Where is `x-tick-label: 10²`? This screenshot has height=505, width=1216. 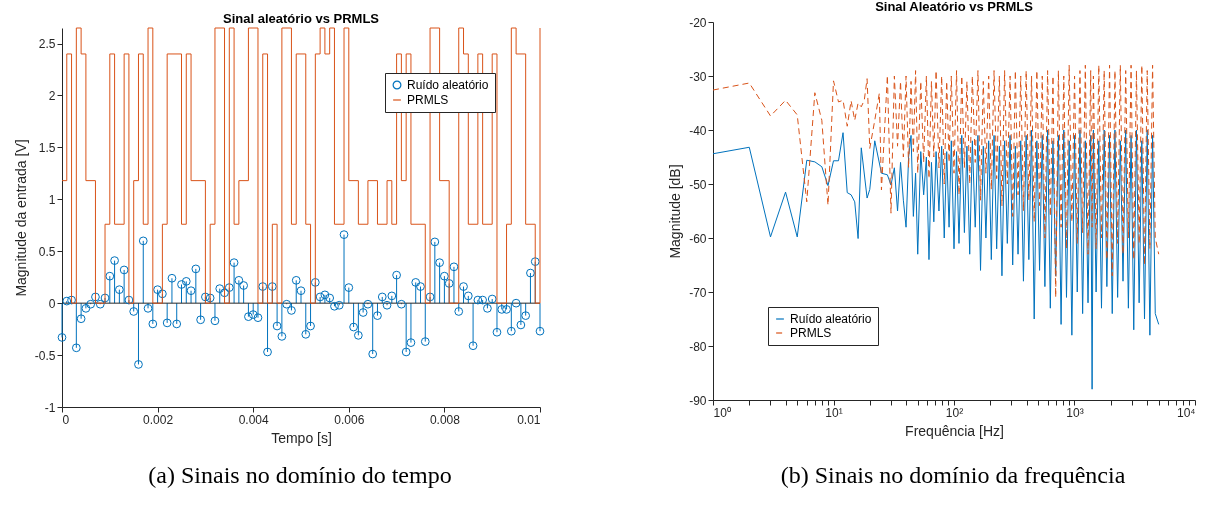
x-tick-label: 10² is located at coordinates (954, 412).